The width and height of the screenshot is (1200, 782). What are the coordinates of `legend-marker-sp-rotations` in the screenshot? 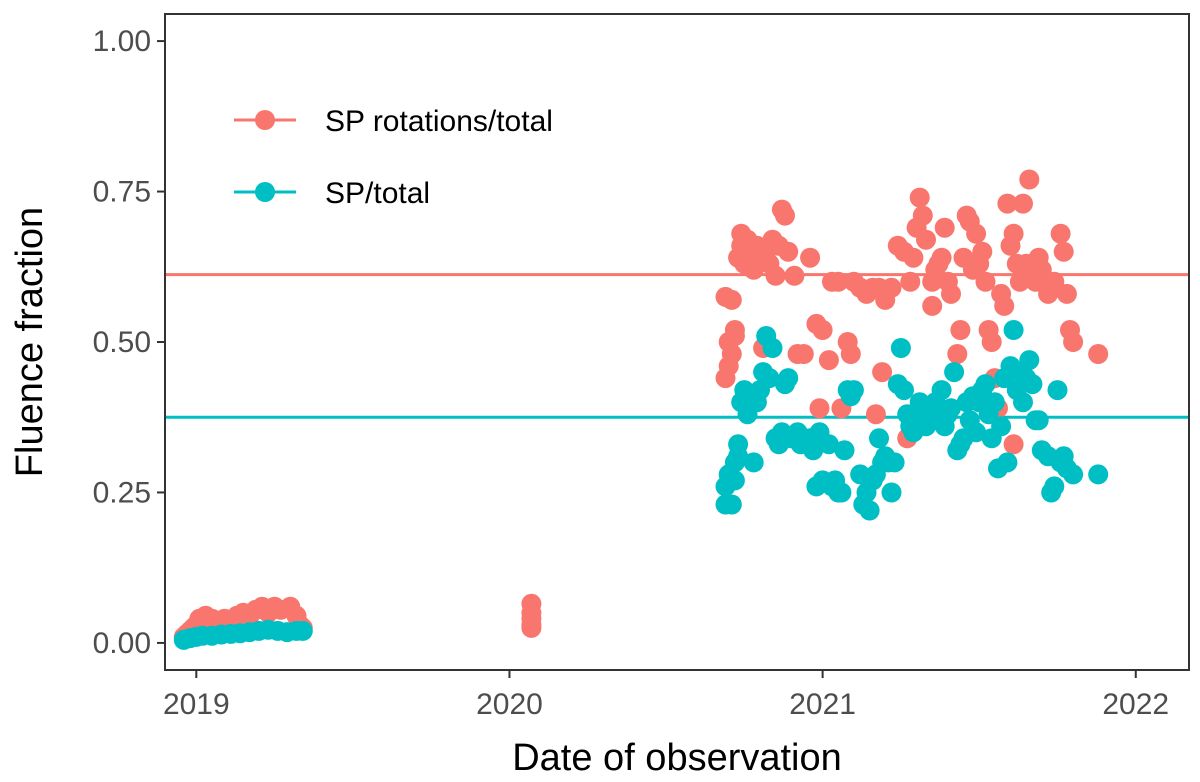 It's located at (265, 120).